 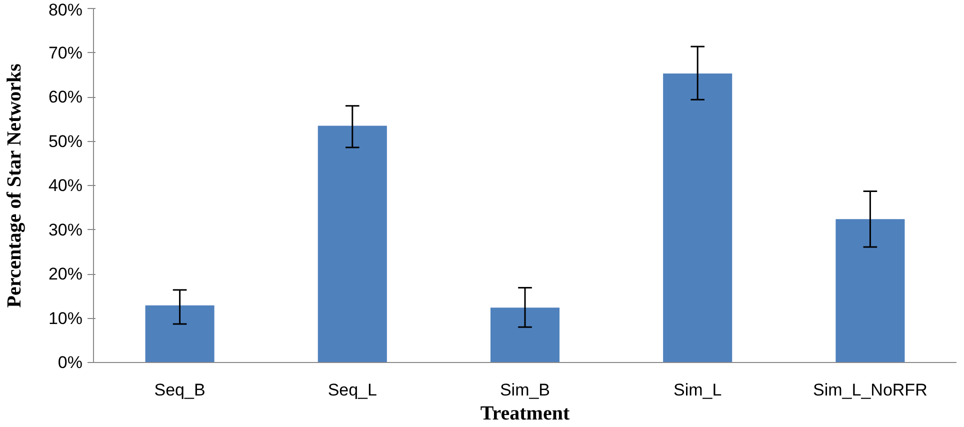 What do you see at coordinates (65, 230) in the screenshot?
I see `y-tick-label: 30%` at bounding box center [65, 230].